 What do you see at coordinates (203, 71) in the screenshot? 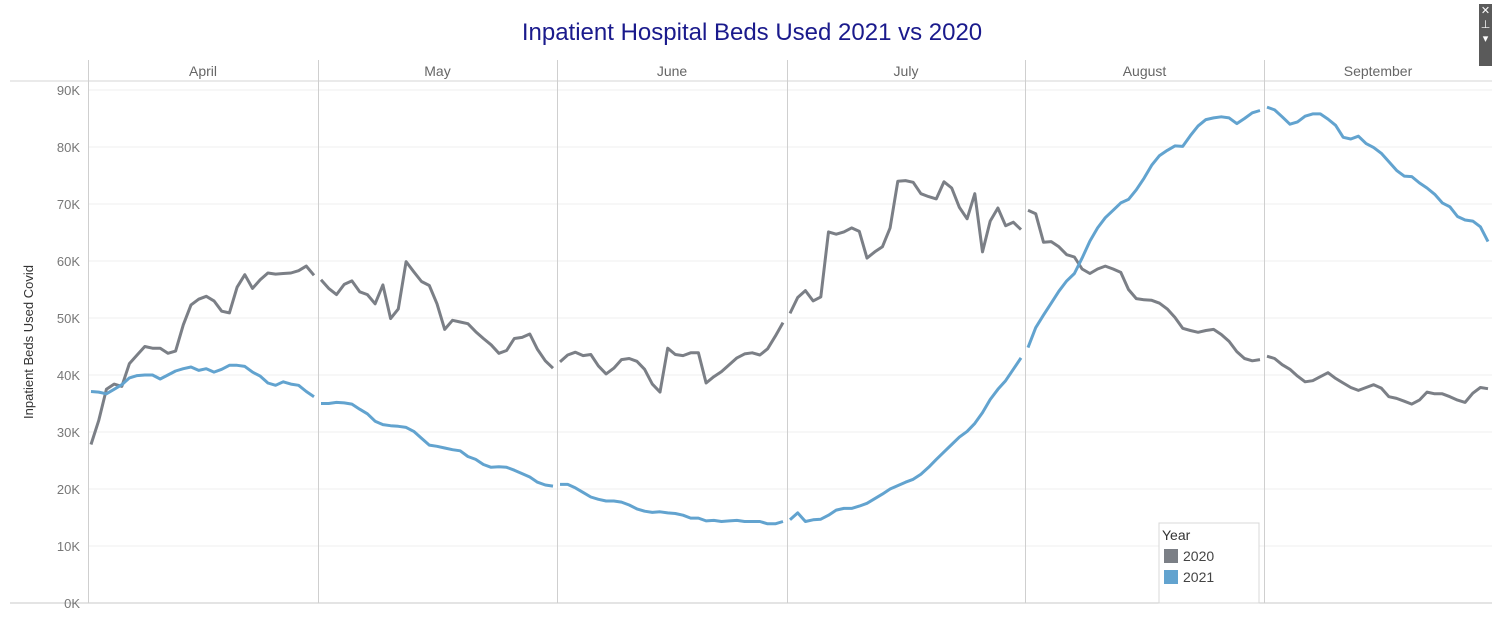
I see `month-label: April` at bounding box center [203, 71].